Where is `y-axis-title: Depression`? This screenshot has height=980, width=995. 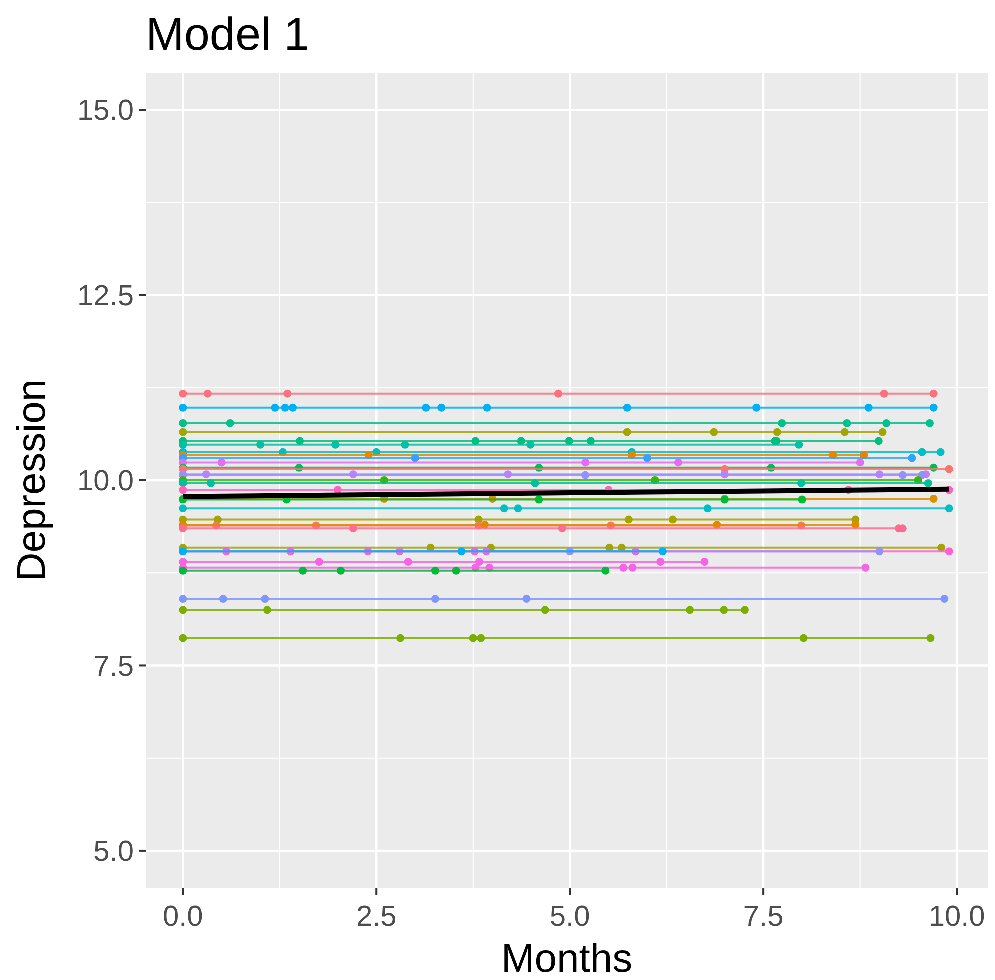
y-axis-title: Depression is located at coordinates (32, 480).